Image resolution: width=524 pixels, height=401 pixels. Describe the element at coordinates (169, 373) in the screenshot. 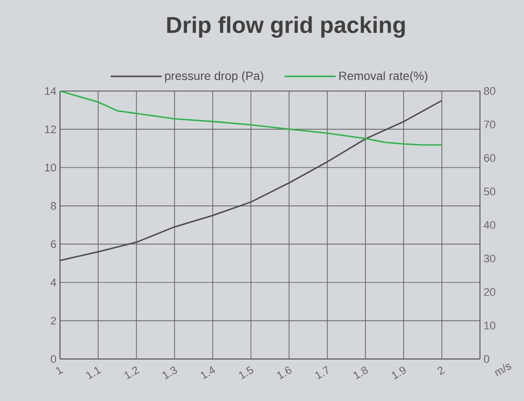

I see `x-tick-label: 1.3` at that location.